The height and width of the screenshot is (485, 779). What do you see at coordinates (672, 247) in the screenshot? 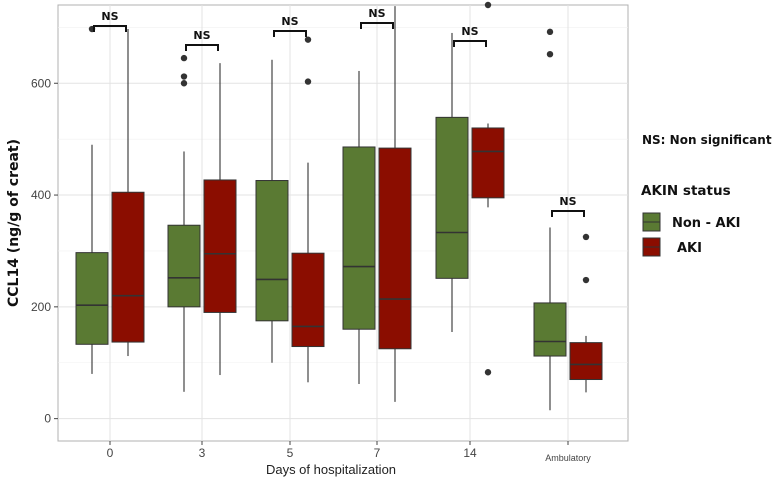
I see `legend-key-aki: AKI` at bounding box center [672, 247].